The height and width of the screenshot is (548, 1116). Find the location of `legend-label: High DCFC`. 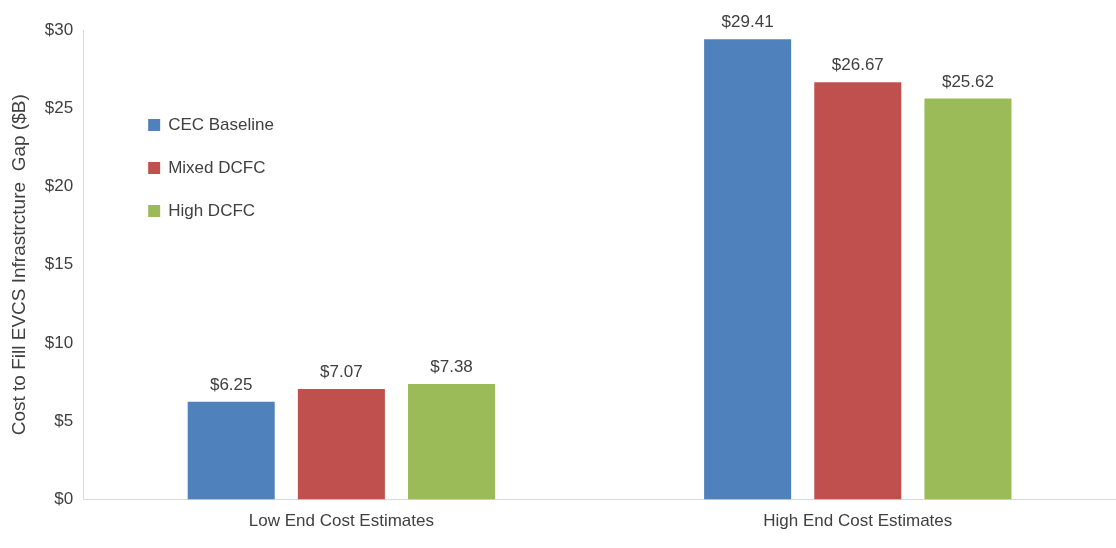

legend-label: High DCFC is located at coordinates (212, 210).